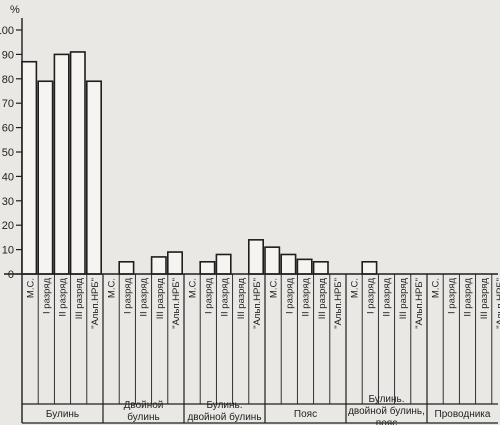 The width and height of the screenshot is (500, 425). What do you see at coordinates (143, 417) in the screenshot?
I see `group-label: булинь` at bounding box center [143, 417].